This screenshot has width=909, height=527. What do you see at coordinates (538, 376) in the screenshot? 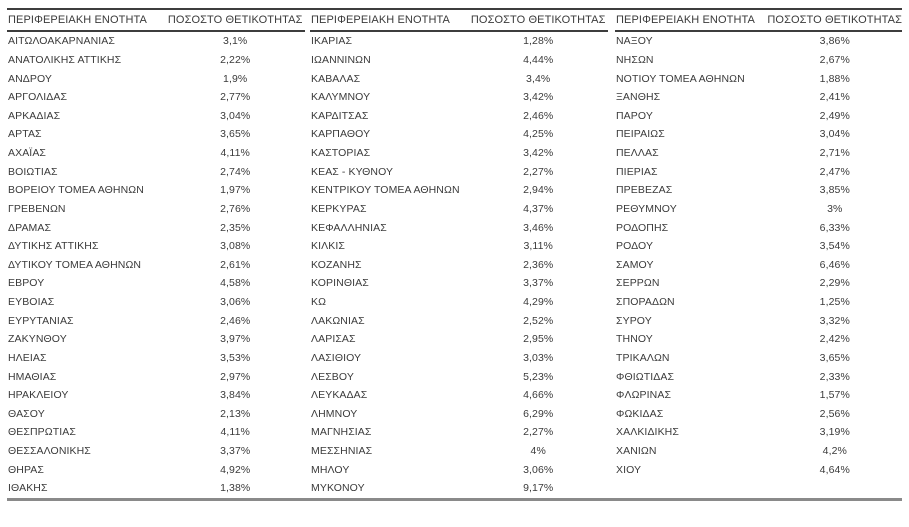
I see `positivity-value: 5,23%` at bounding box center [538, 376].